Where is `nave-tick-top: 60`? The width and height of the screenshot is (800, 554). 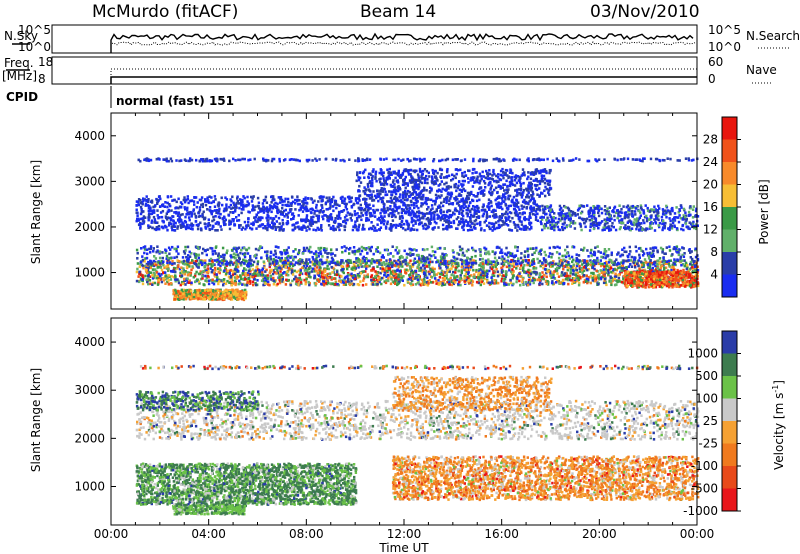 nave-tick-top: 60 is located at coordinates (715, 62).